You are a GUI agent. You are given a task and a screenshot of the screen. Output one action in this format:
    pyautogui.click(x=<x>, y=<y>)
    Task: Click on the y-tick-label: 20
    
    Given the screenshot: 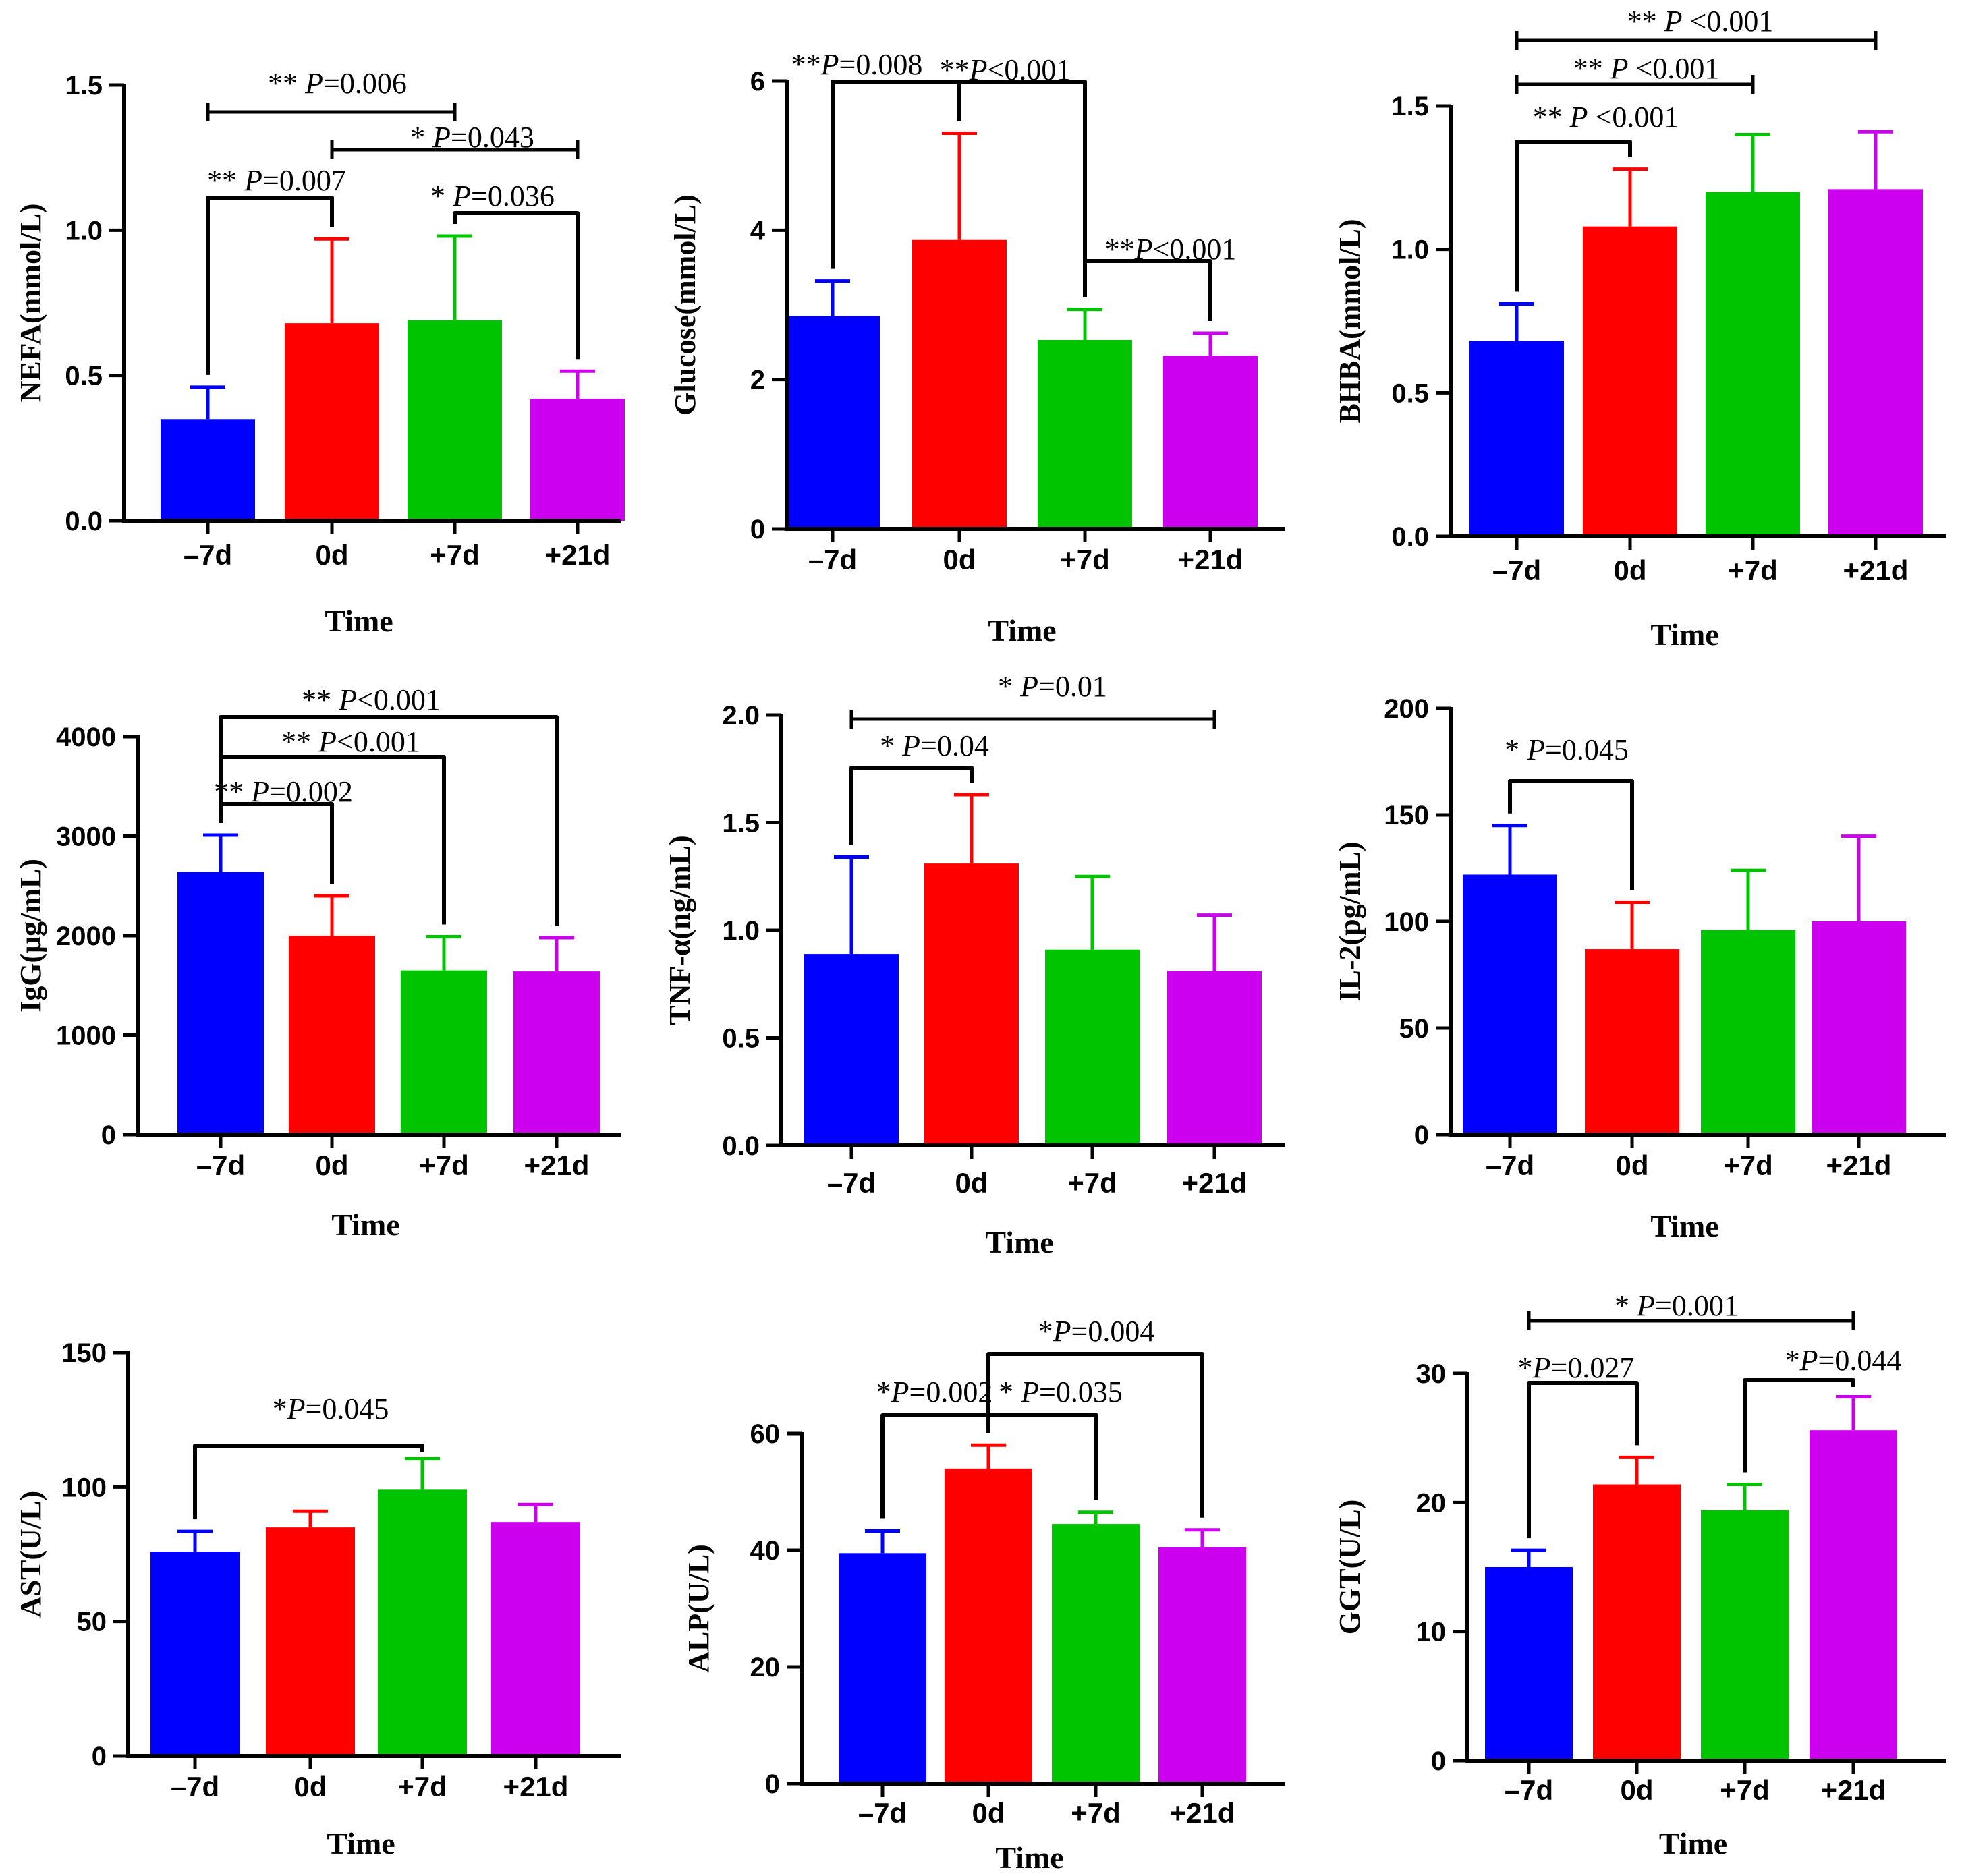 What is the action you would take?
    pyautogui.click(x=1431, y=1503)
    